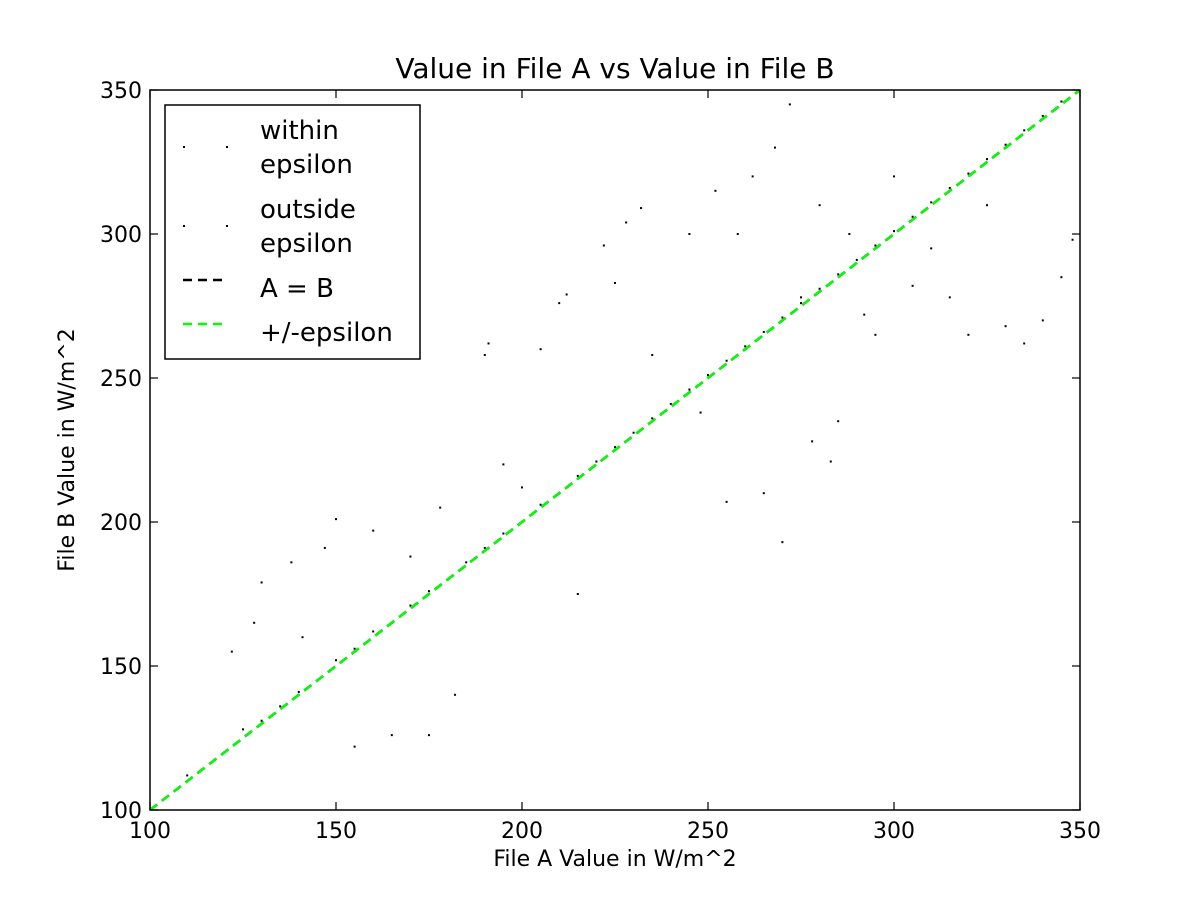 The width and height of the screenshot is (1200, 904). I want to click on chart-title: Value in File A vs Value in File B, so click(614, 68).